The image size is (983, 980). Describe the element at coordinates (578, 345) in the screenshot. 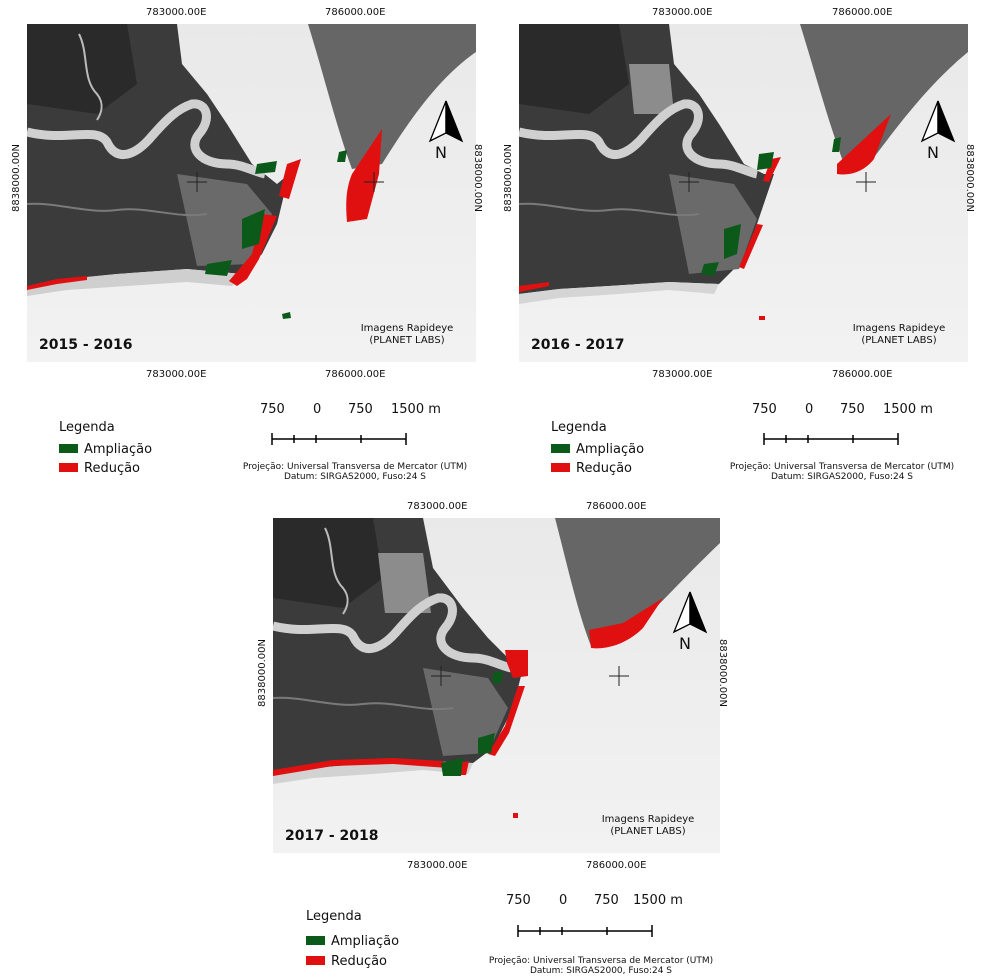

I see `period-label: 2016 - 2017` at that location.